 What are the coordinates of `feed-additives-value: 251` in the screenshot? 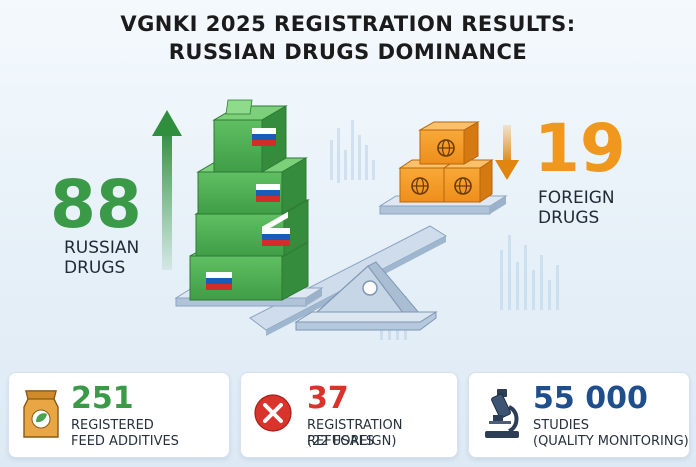 It's located at (102, 398).